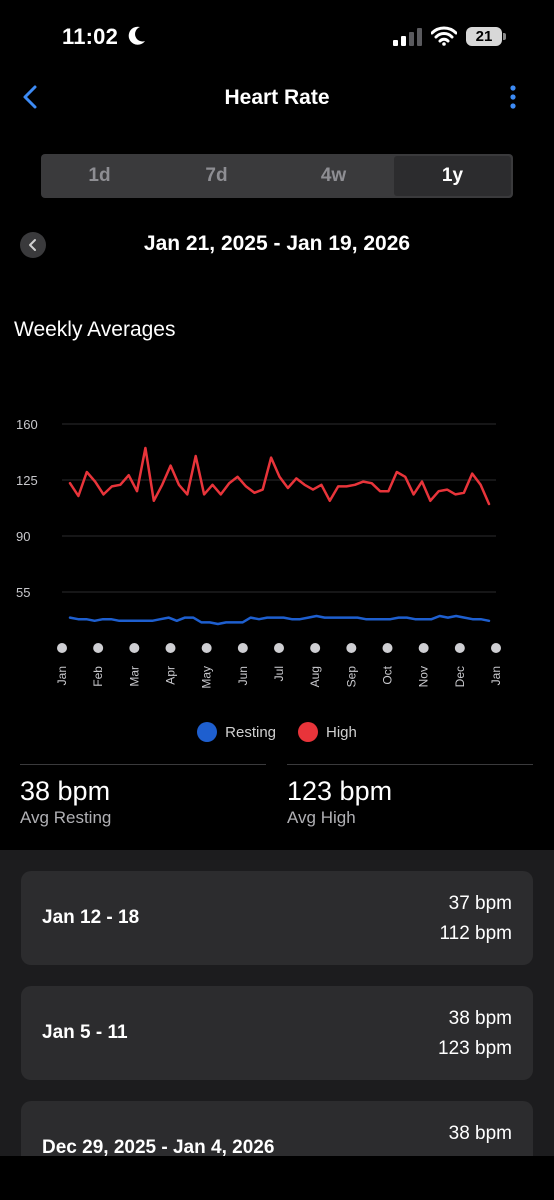  What do you see at coordinates (31, 97) in the screenshot?
I see `back-chevron-icon` at bounding box center [31, 97].